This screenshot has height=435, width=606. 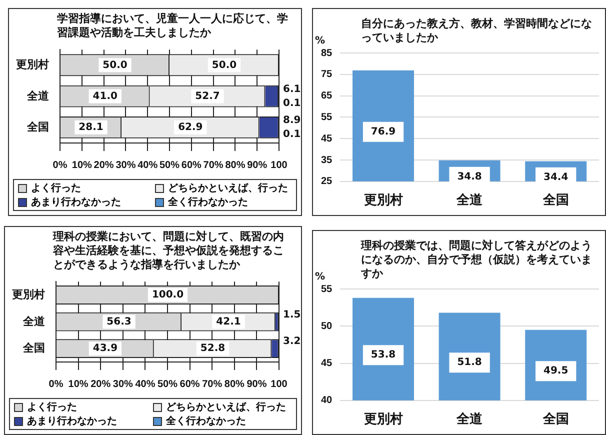 I want to click on chart-title: 学習指導において、児童一人一人に応じて、学習課題や活動を工夫しましたか, so click(x=172, y=25).